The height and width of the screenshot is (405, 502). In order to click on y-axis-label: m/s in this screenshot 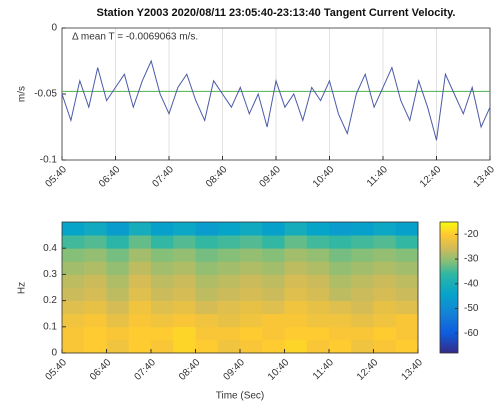, I will do `click(22, 94)`.